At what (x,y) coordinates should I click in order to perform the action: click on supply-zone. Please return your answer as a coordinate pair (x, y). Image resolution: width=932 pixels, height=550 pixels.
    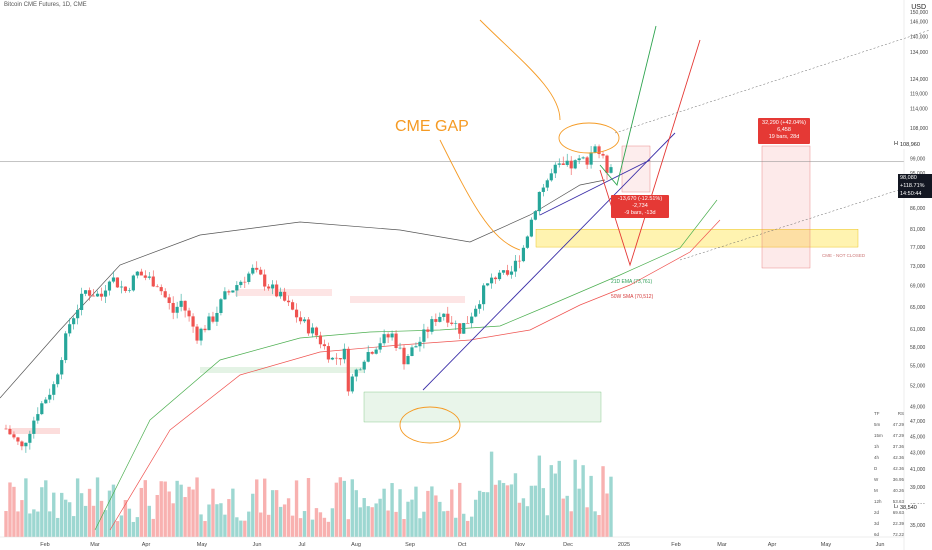
    Looking at the image, I should click on (407, 299).